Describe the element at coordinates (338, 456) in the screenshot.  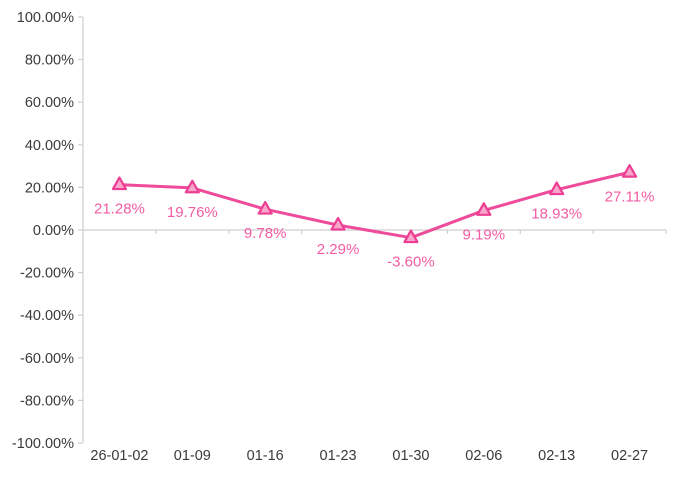
I see `x-axis-label: 01-23` at that location.